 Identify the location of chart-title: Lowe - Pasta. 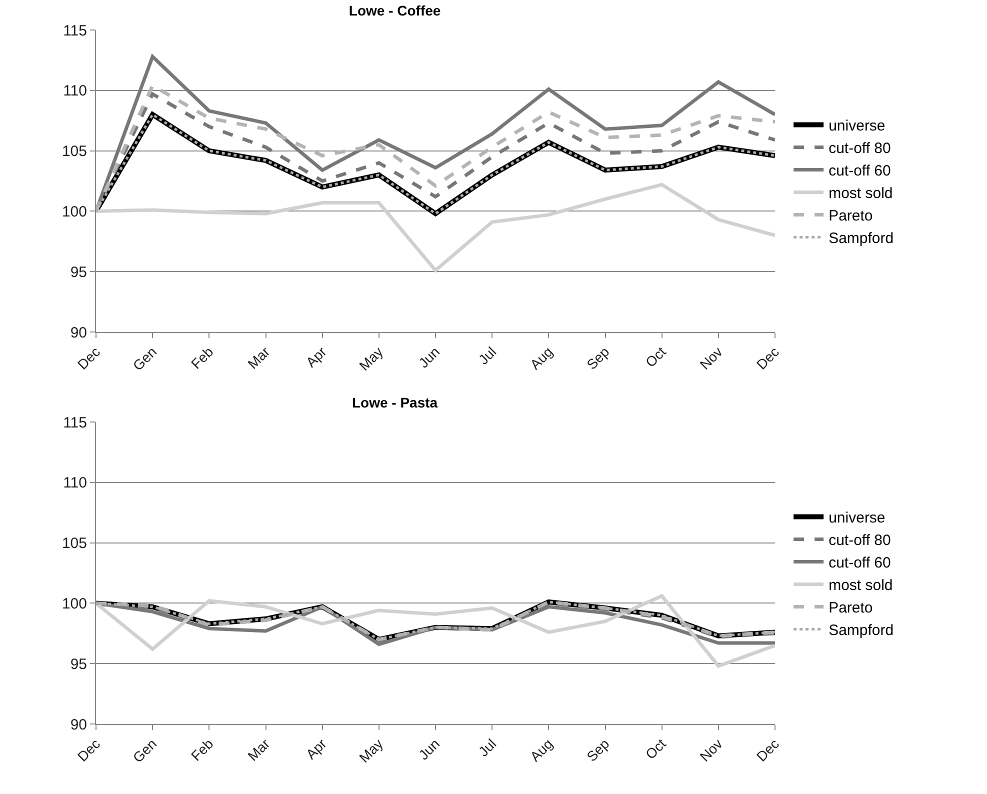
(395, 402).